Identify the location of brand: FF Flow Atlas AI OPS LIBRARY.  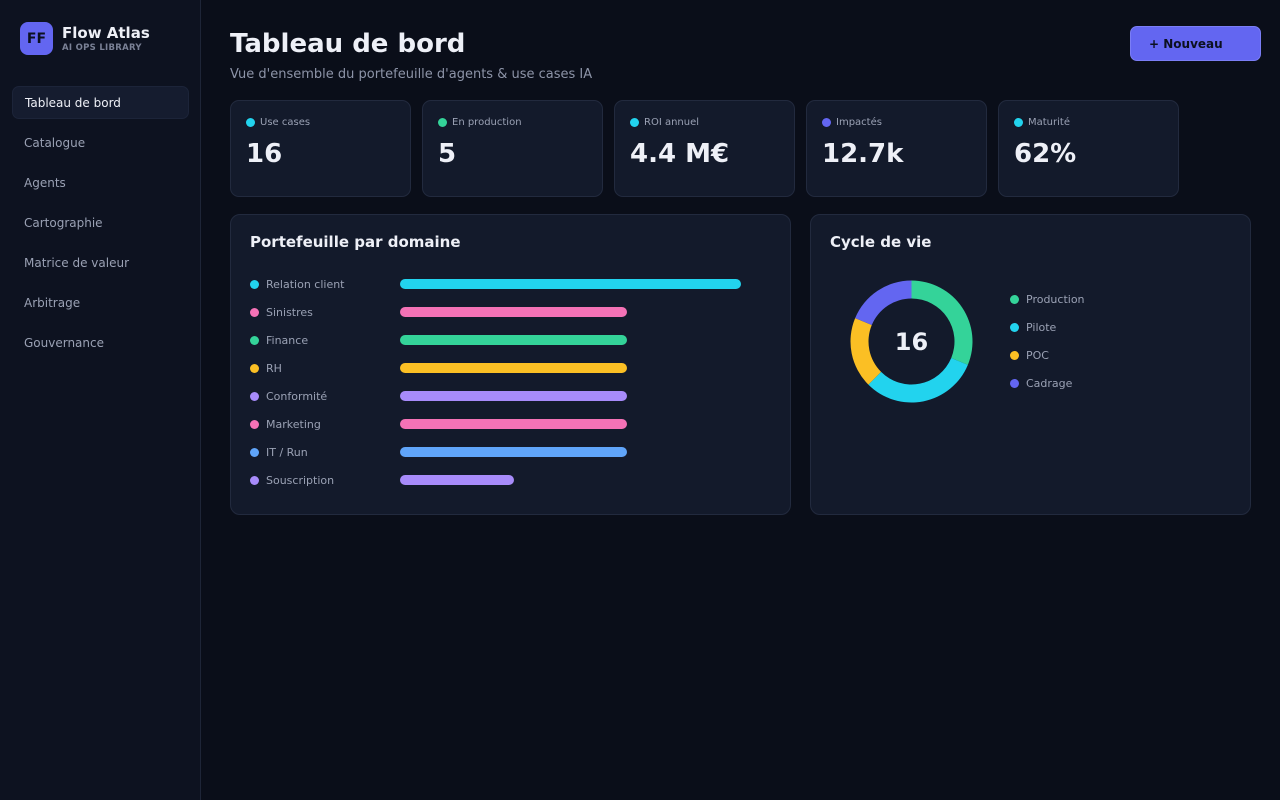
(85, 38).